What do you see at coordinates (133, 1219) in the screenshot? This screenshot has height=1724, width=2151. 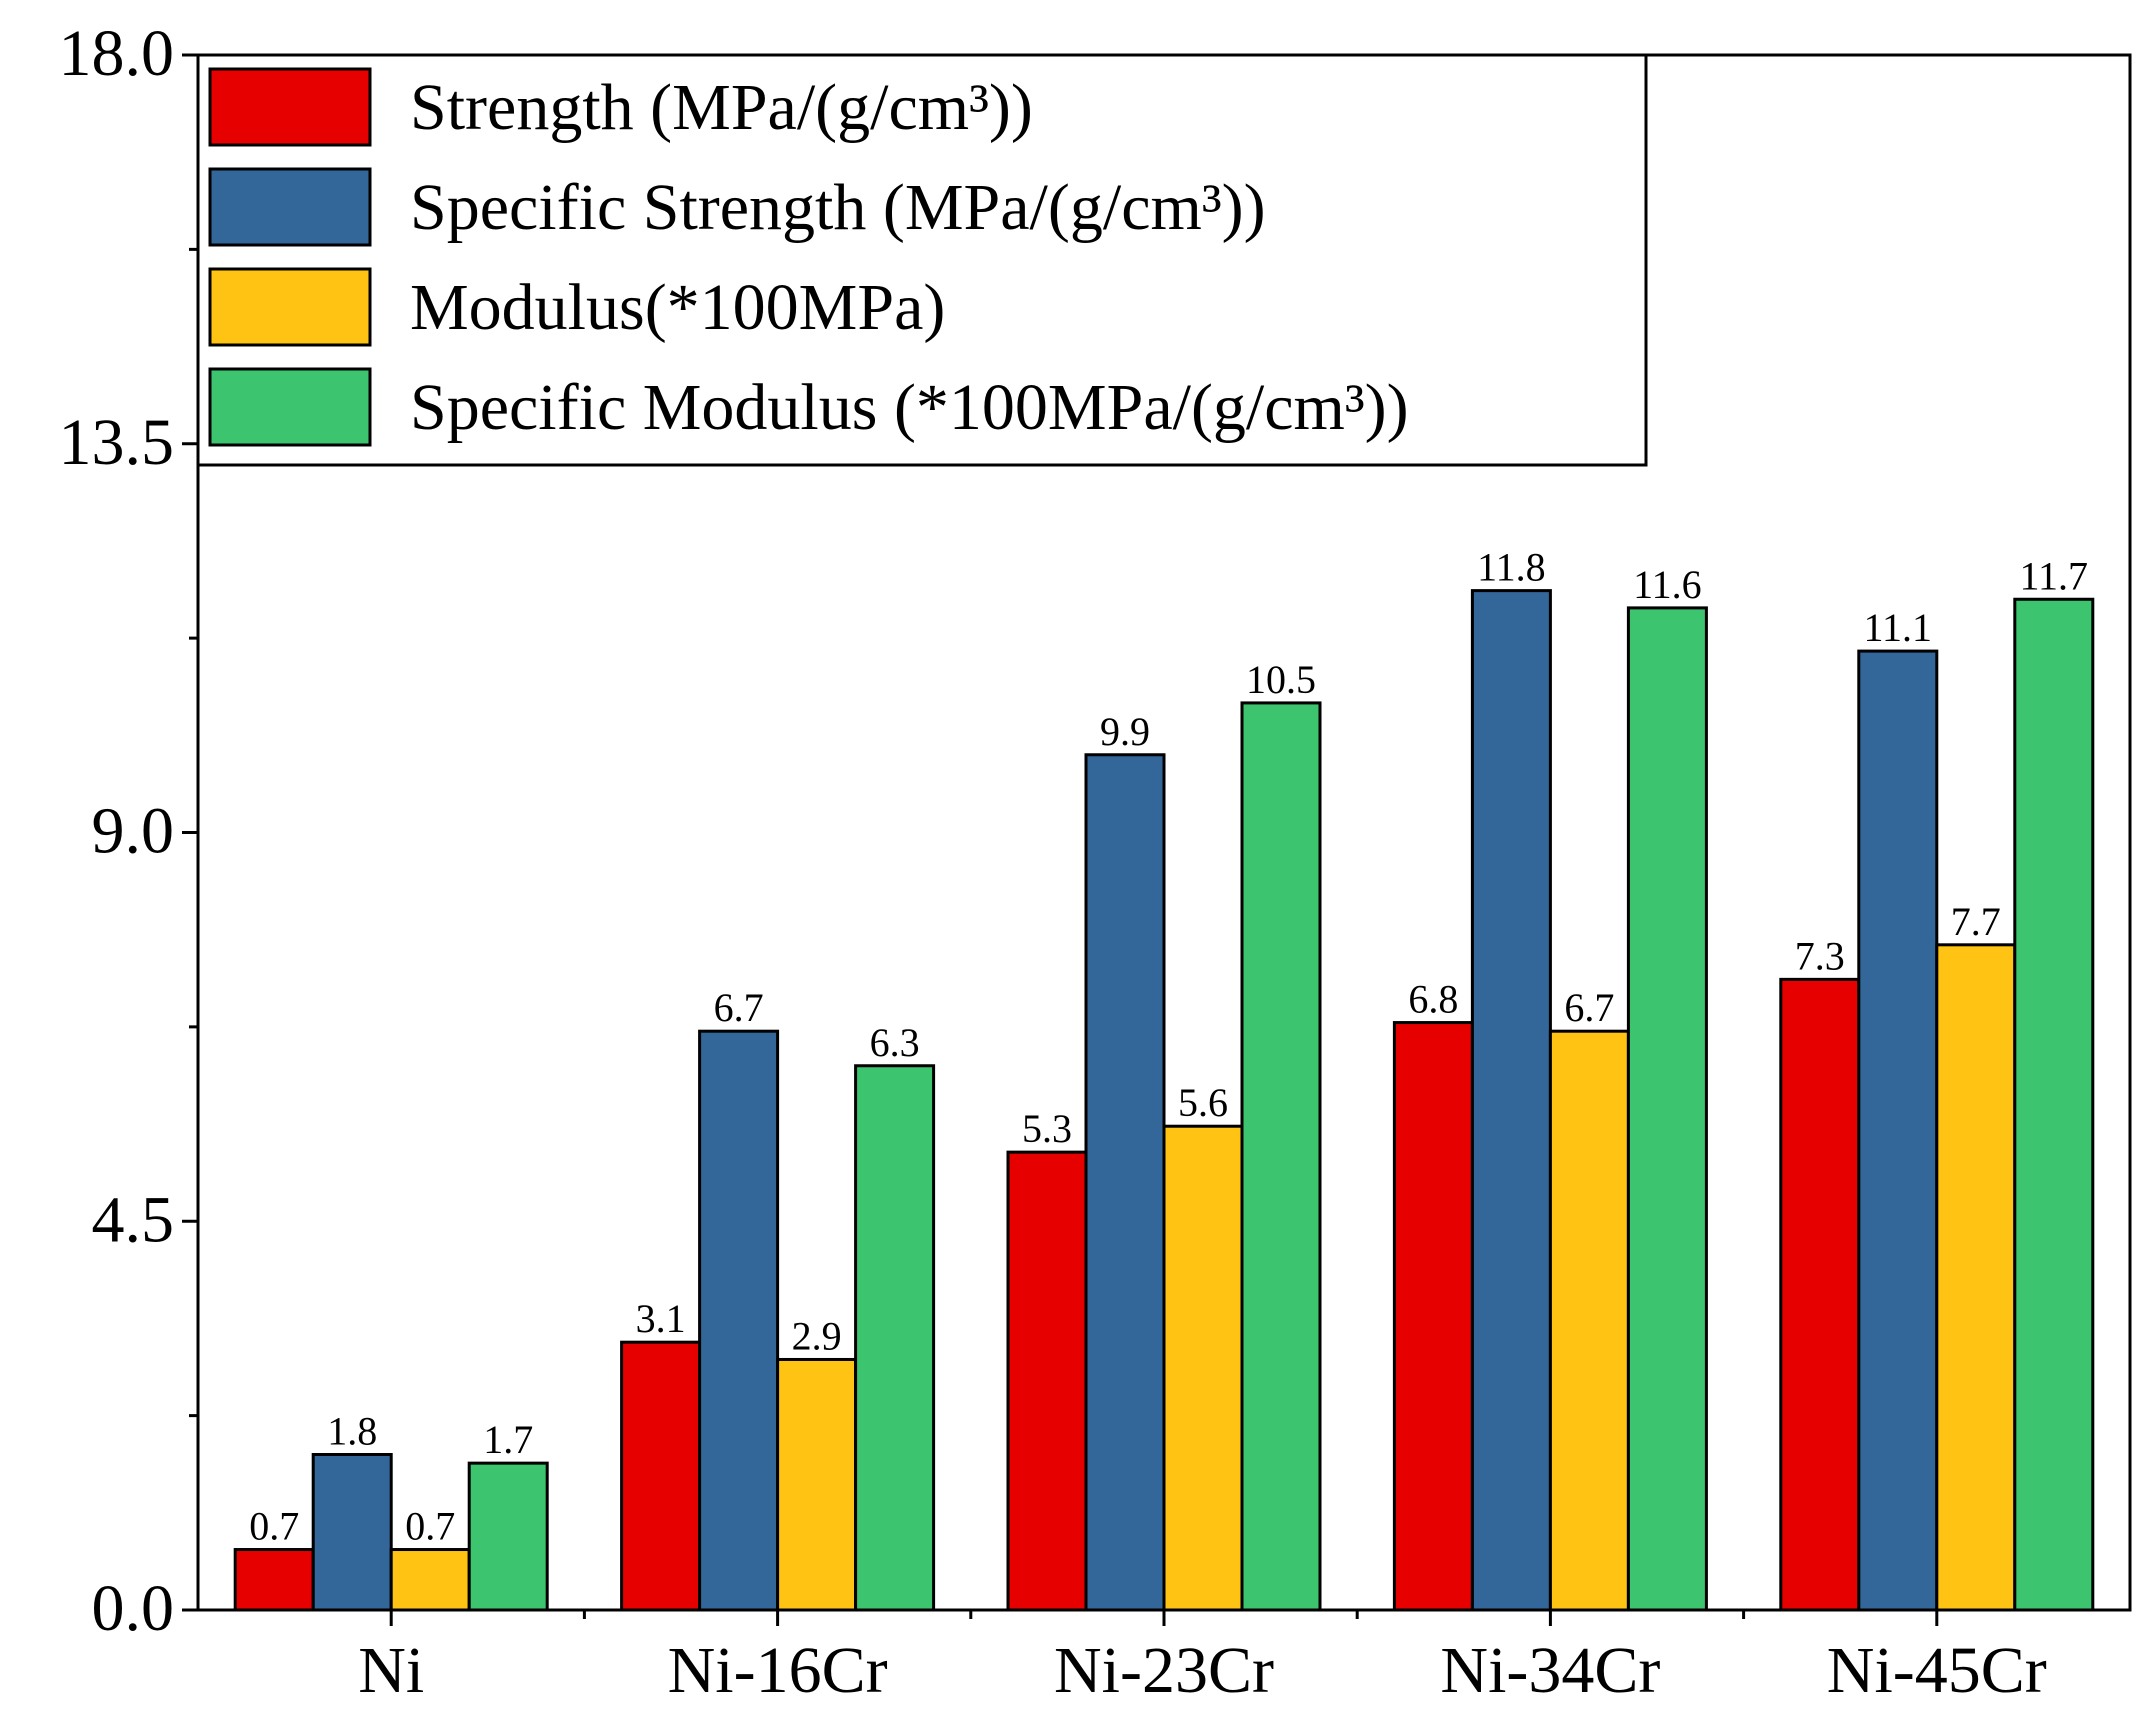 I see `y-tick-label: 4.5` at bounding box center [133, 1219].